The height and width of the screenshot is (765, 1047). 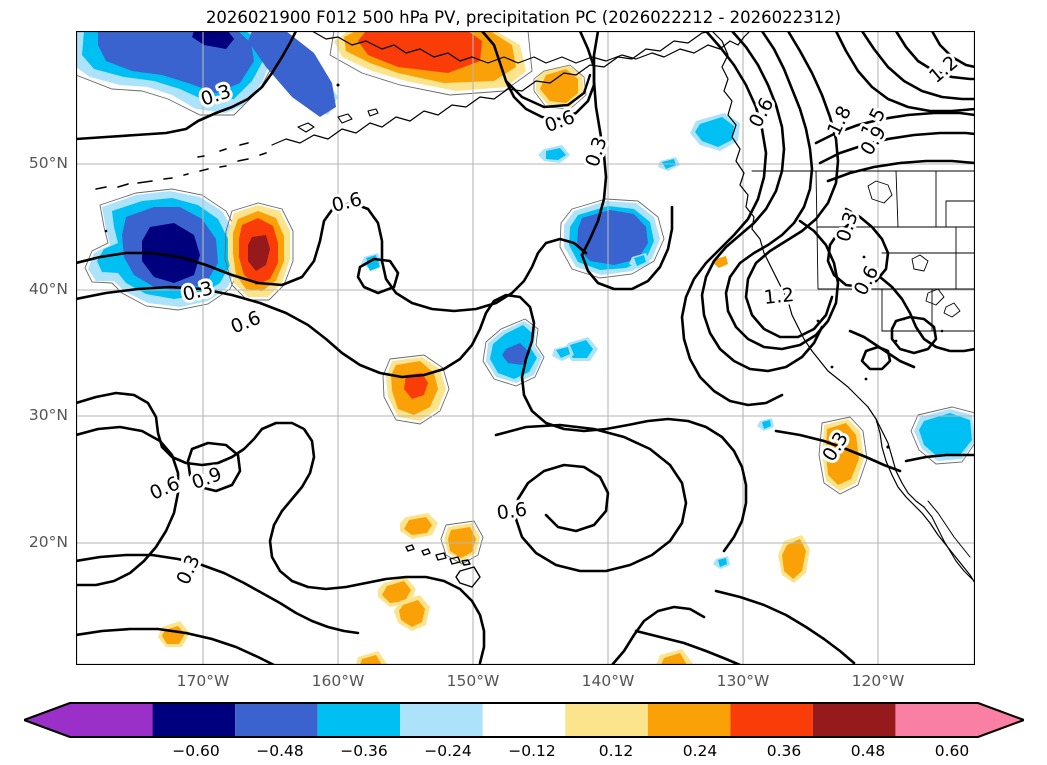 I want to click on island-kodiak, so click(x=306, y=127).